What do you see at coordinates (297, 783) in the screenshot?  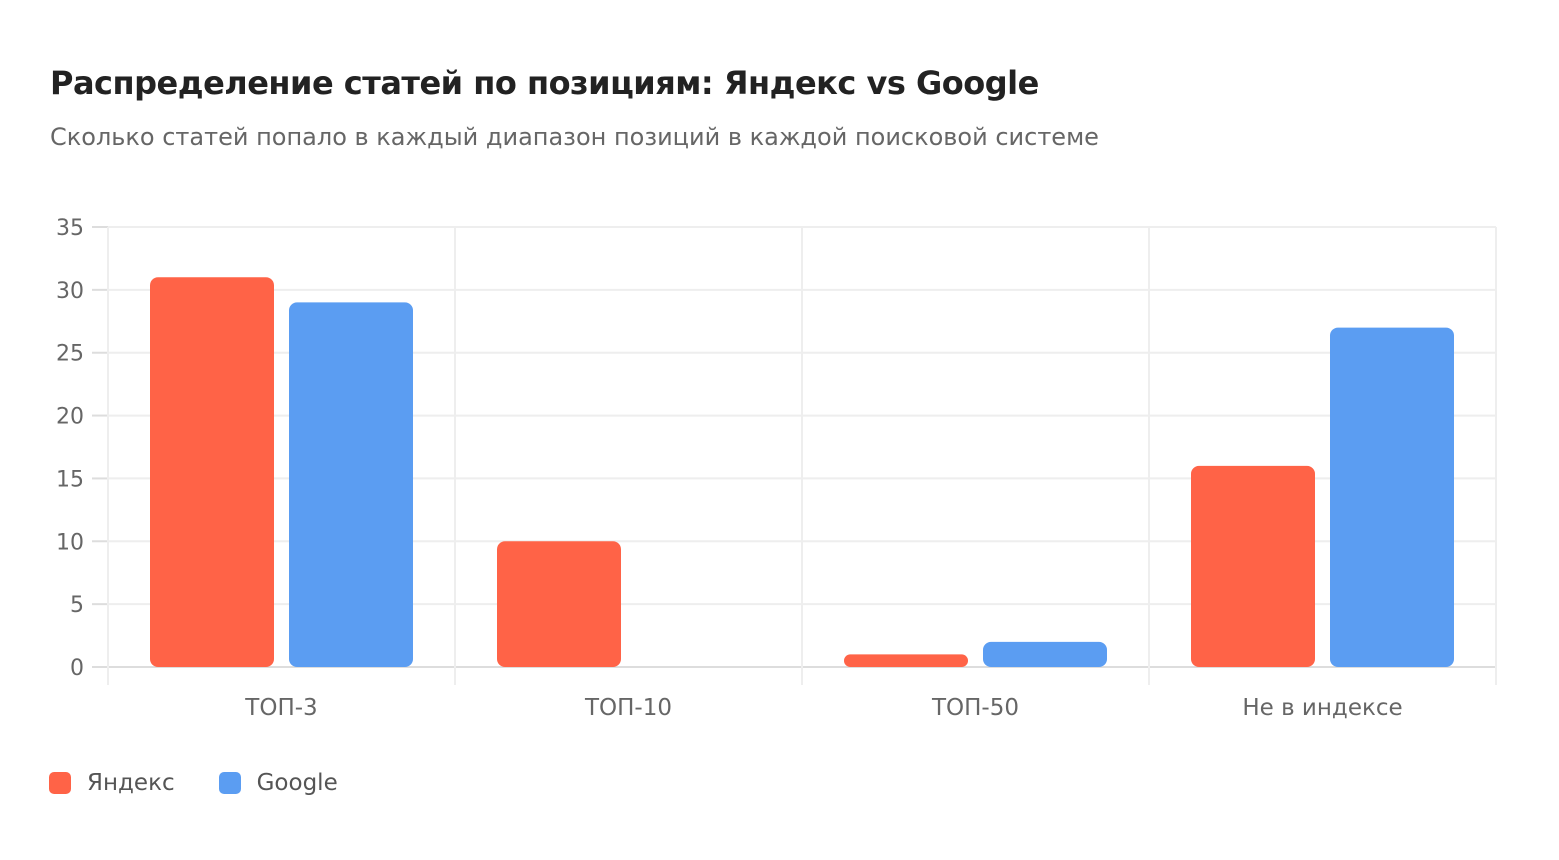 I see `legend-label: Google` at bounding box center [297, 783].